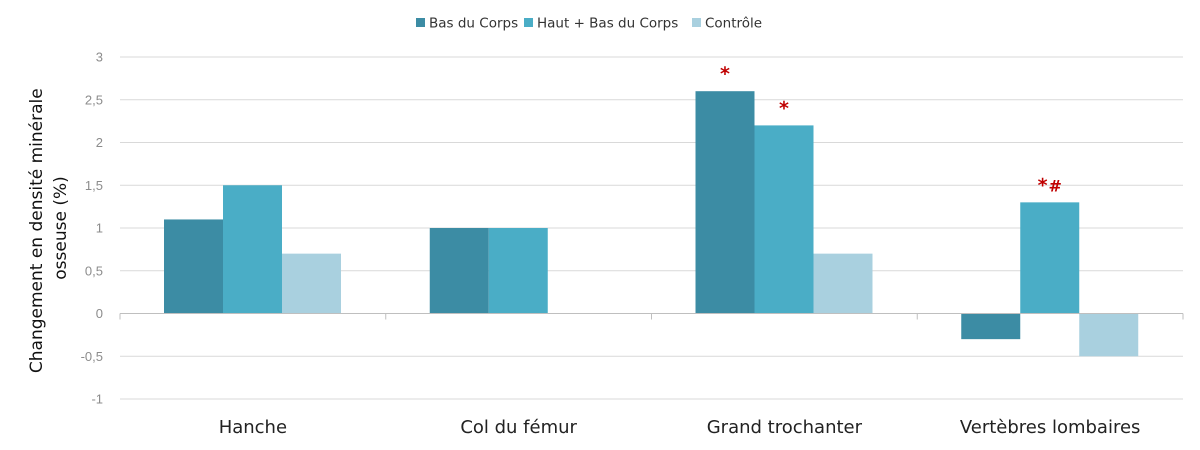  Describe the element at coordinates (607, 24) in the screenshot. I see `legend-label: Haut + Bas du Corps` at that location.